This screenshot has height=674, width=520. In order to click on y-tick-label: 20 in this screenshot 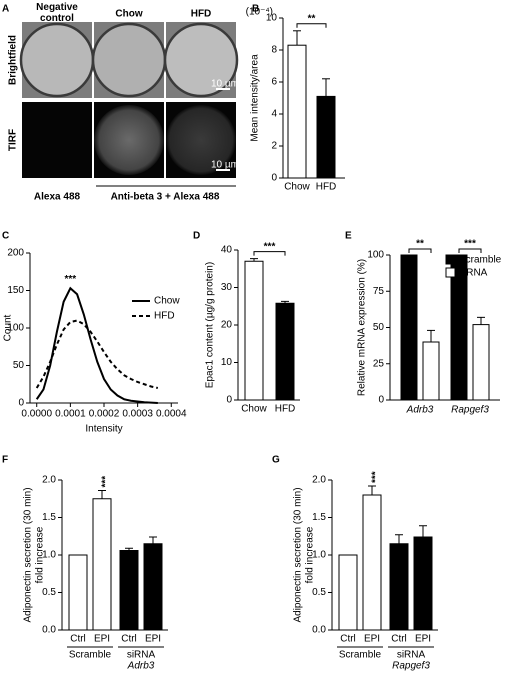, I will do `click(227, 325)`.